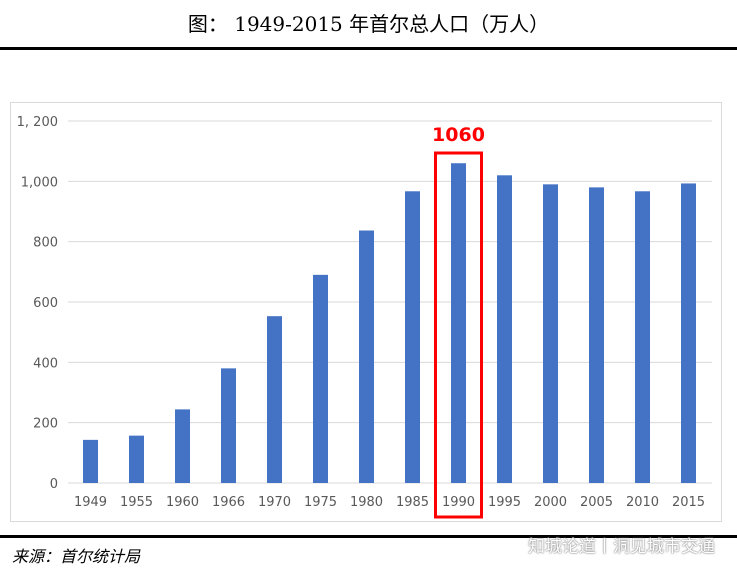 This screenshot has width=737, height=575. Describe the element at coordinates (320, 502) in the screenshot. I see `x-tick-label: 1975` at that location.